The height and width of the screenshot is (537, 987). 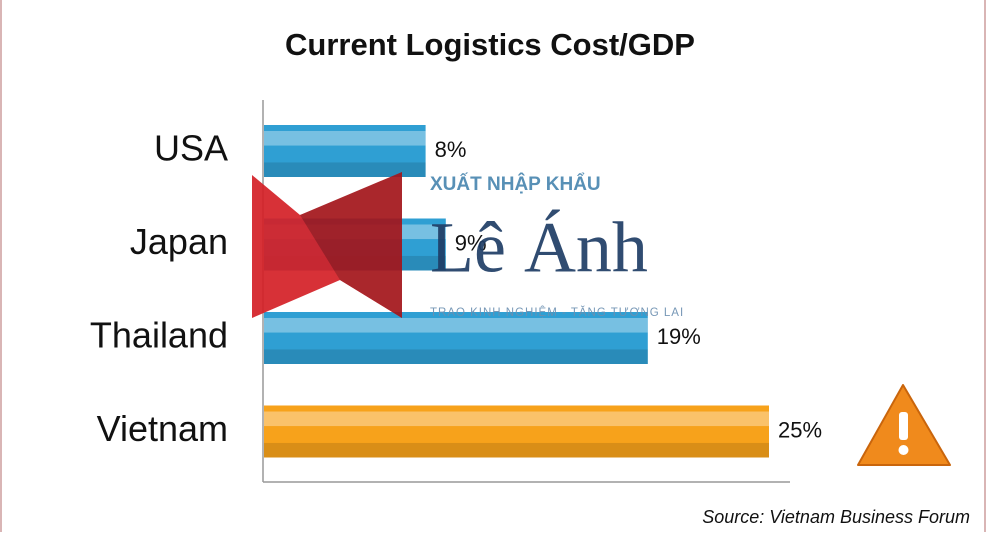 What do you see at coordinates (159, 335) in the screenshot?
I see `category-label: Thailand` at bounding box center [159, 335].